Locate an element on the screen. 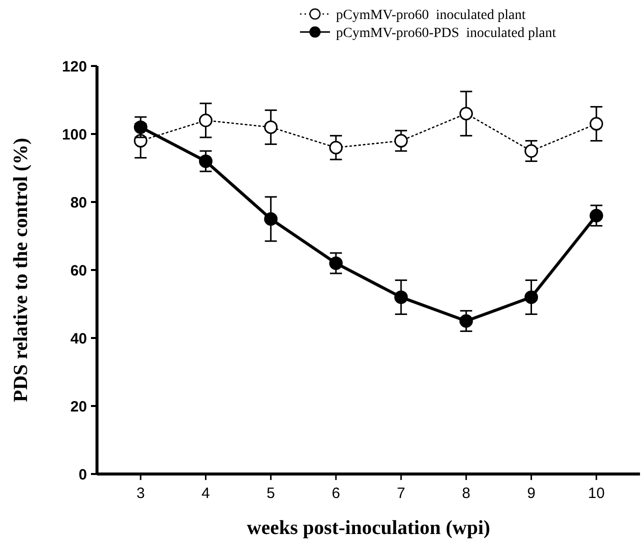 This screenshot has height=544, width=644. y-tick-label: 0 is located at coordinates (82, 475).